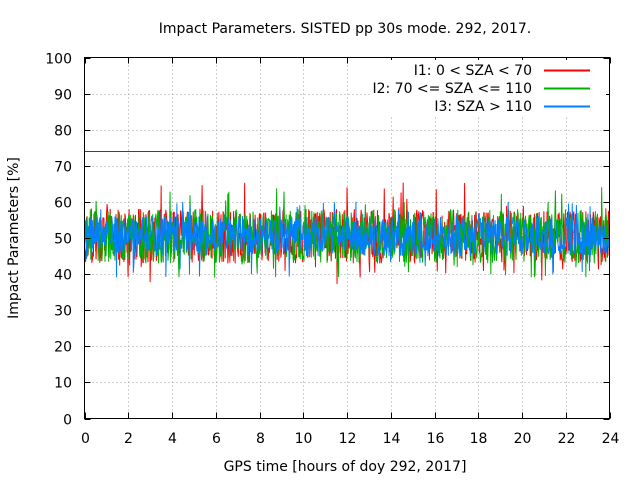  Describe the element at coordinates (452, 89) in the screenshot. I see `legend-label-i2: I2: 70 <= SZA <= 110` at that location.